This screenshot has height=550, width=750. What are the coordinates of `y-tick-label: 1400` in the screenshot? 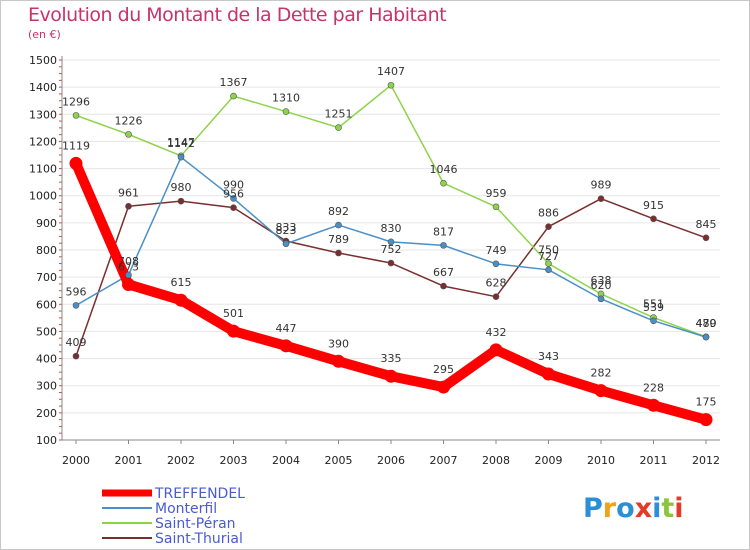 It's located at (43, 87).